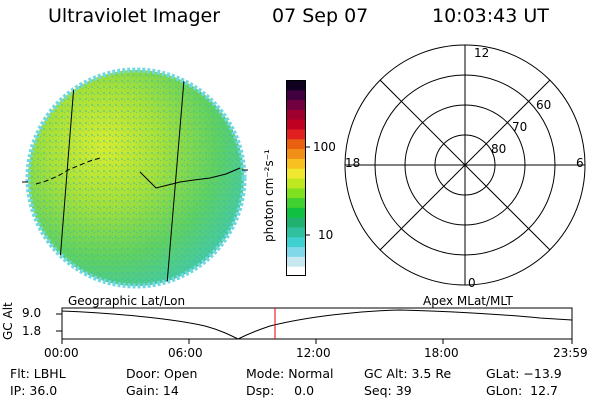  I want to click on polar-label-bottom: 0, so click(472, 283).